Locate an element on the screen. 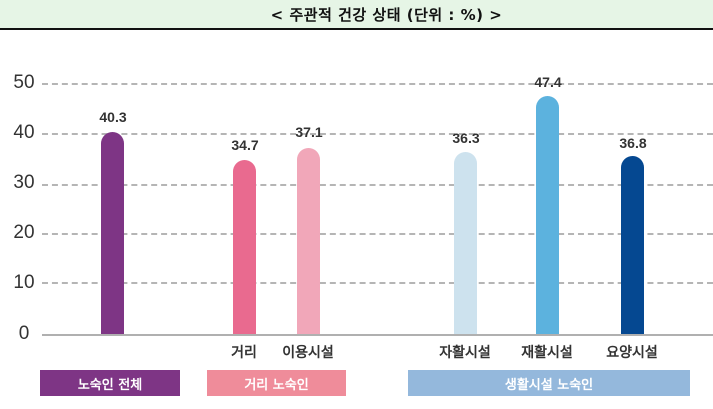 The width and height of the screenshot is (713, 409). legend-label-street-homeless: 거리 노숙인 is located at coordinates (276, 385).